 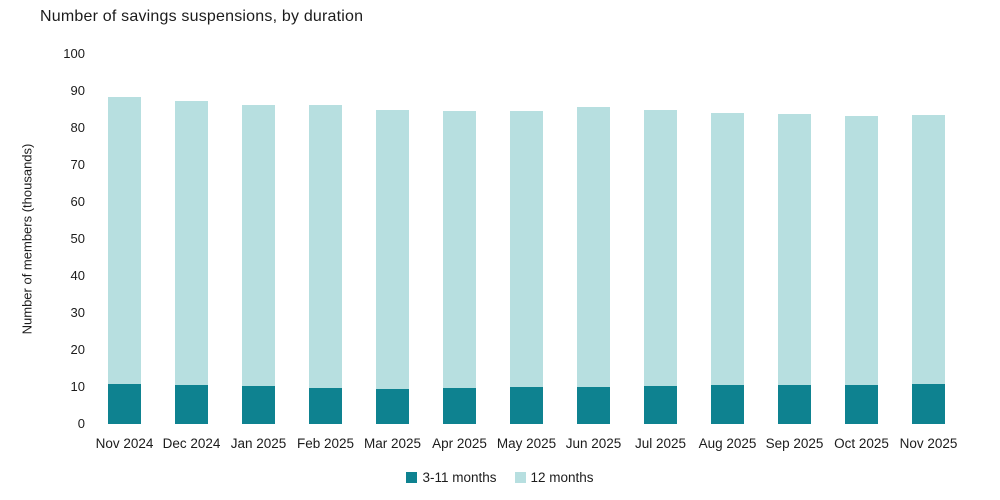 What do you see at coordinates (526, 405) in the screenshot?
I see `bar-segment-may-2025-3-11-months` at bounding box center [526, 405].